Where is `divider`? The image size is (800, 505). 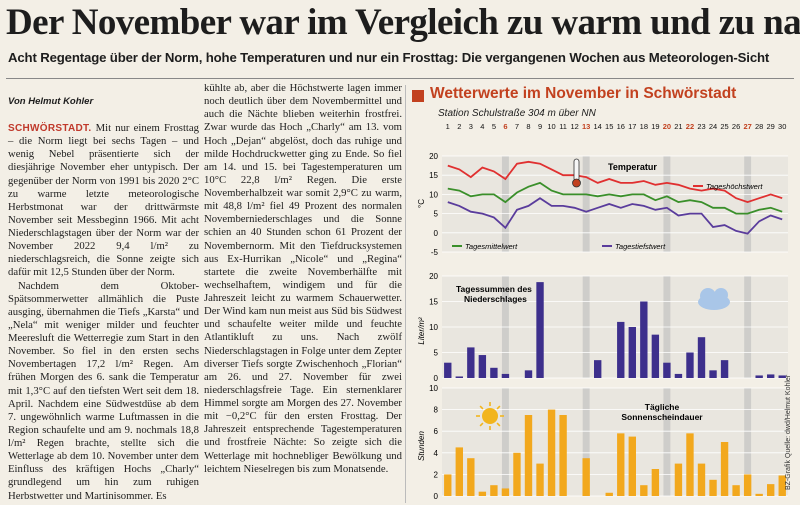
divider is located at coordinates (400, 78).